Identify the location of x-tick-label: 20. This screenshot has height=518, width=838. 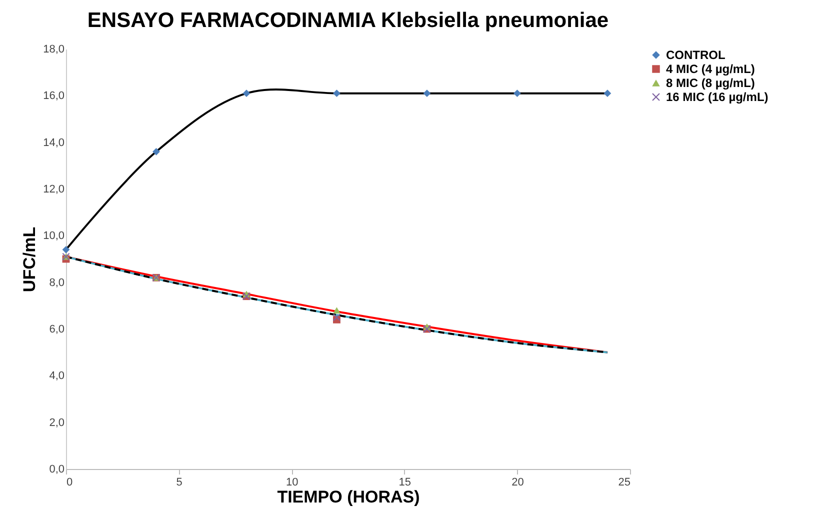
(518, 482).